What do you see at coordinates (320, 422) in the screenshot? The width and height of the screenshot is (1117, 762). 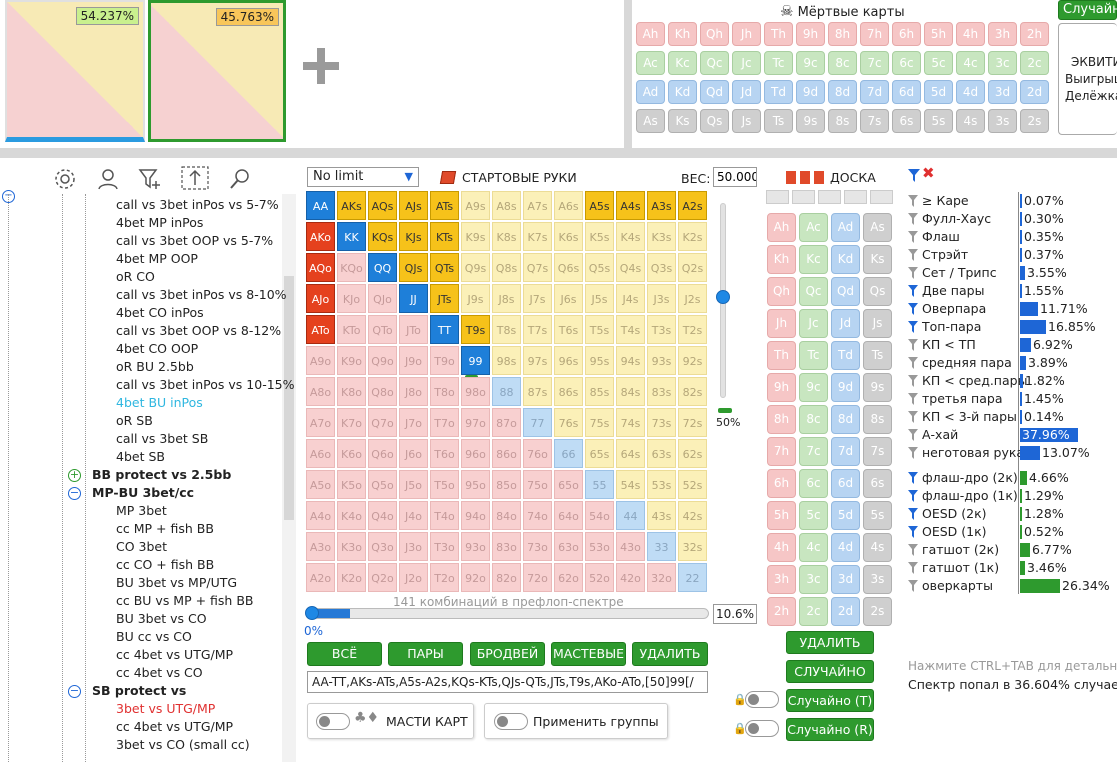 I see `hand-cell: A7o` at bounding box center [320, 422].